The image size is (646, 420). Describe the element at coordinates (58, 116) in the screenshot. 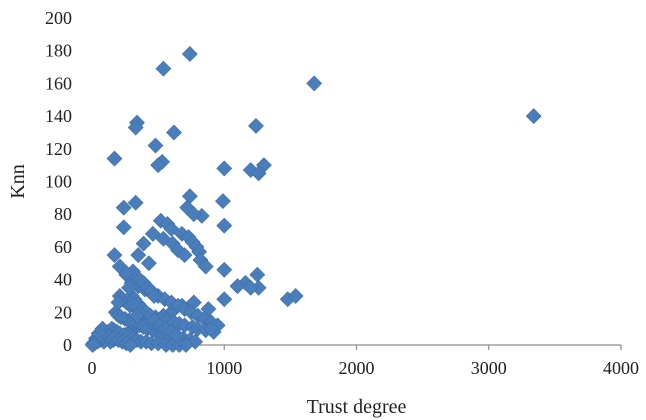

I see `y-tick-label: 140` at that location.